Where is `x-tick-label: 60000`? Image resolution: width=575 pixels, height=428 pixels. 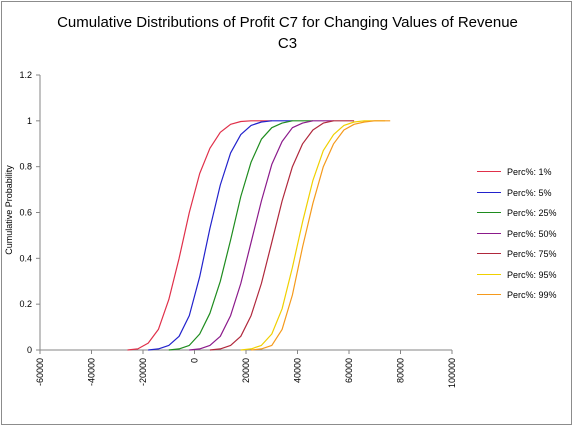 x-tick-label: 60000 is located at coordinates (349, 370).